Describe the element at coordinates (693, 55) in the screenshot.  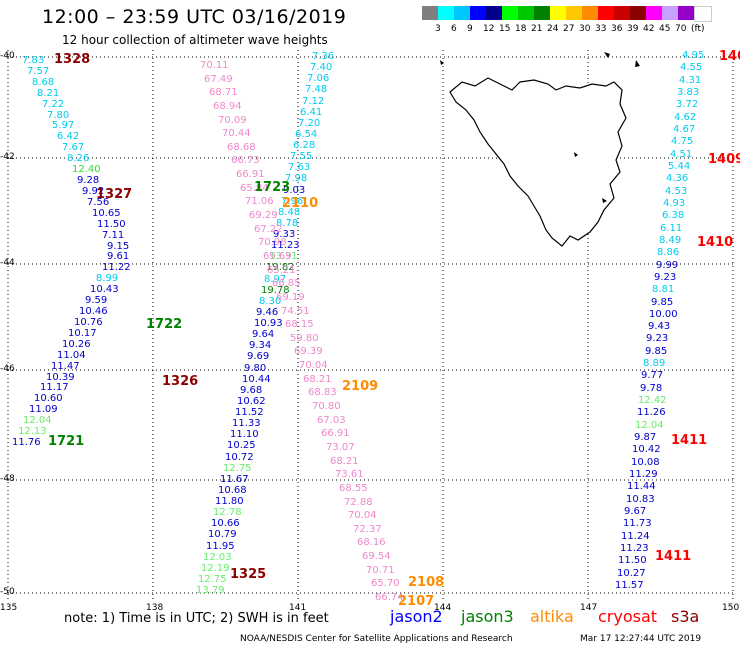
I see `wave-height-value: 4.95` at that location.